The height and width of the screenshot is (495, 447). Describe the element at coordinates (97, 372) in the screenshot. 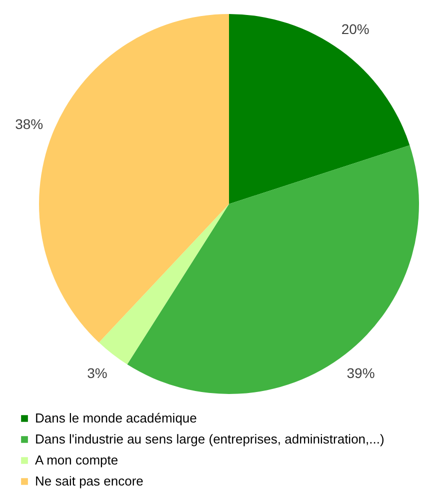

I see `data-label: 3%` at that location.